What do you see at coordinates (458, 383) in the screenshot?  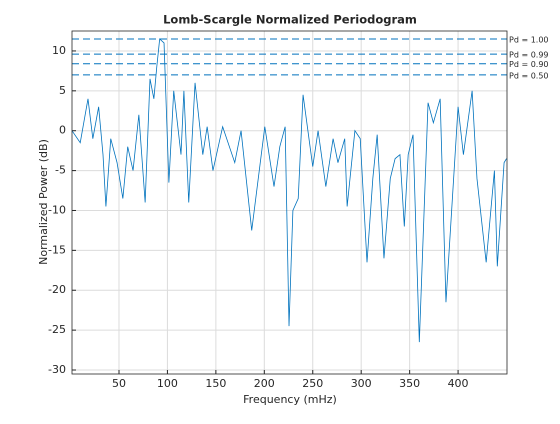 I see `x-tick-label: 400` at bounding box center [458, 383].